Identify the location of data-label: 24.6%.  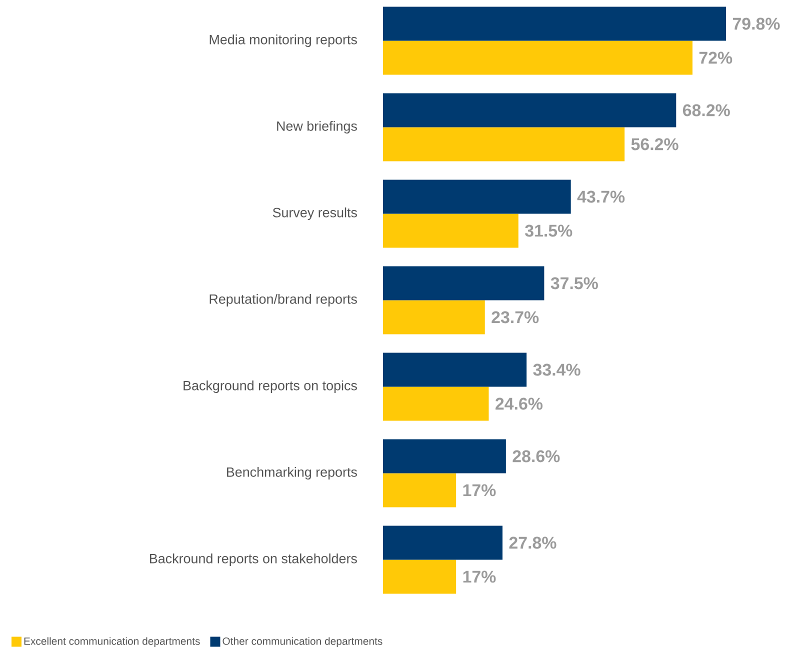
(519, 404).